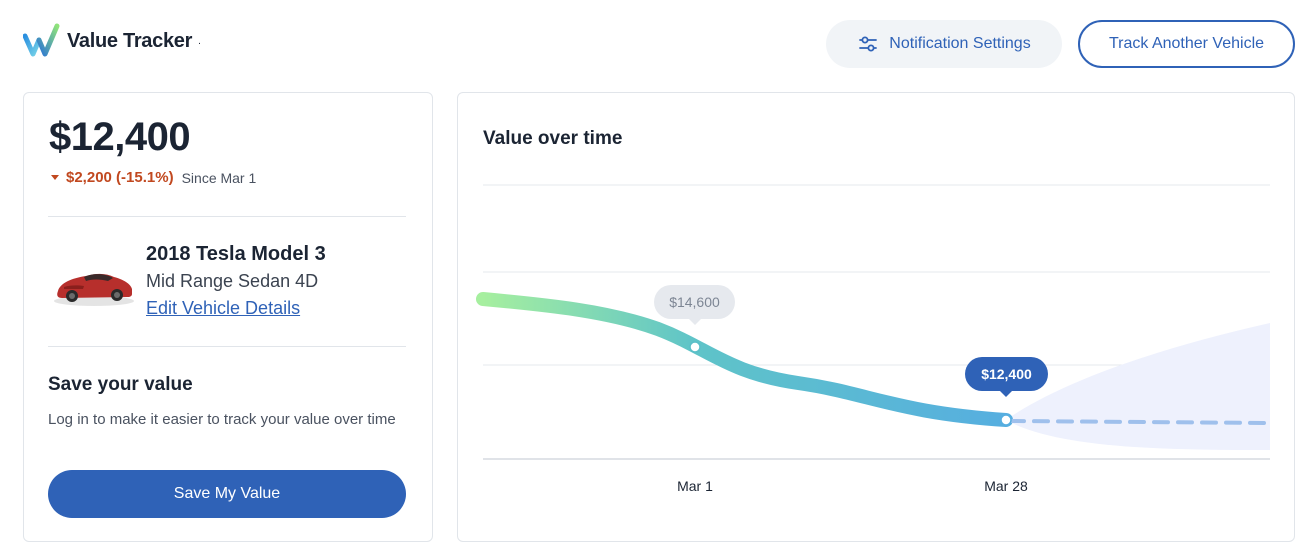 The width and height of the screenshot is (1312, 546). Describe the element at coordinates (744, 359) in the screenshot. I see `value-line` at that location.